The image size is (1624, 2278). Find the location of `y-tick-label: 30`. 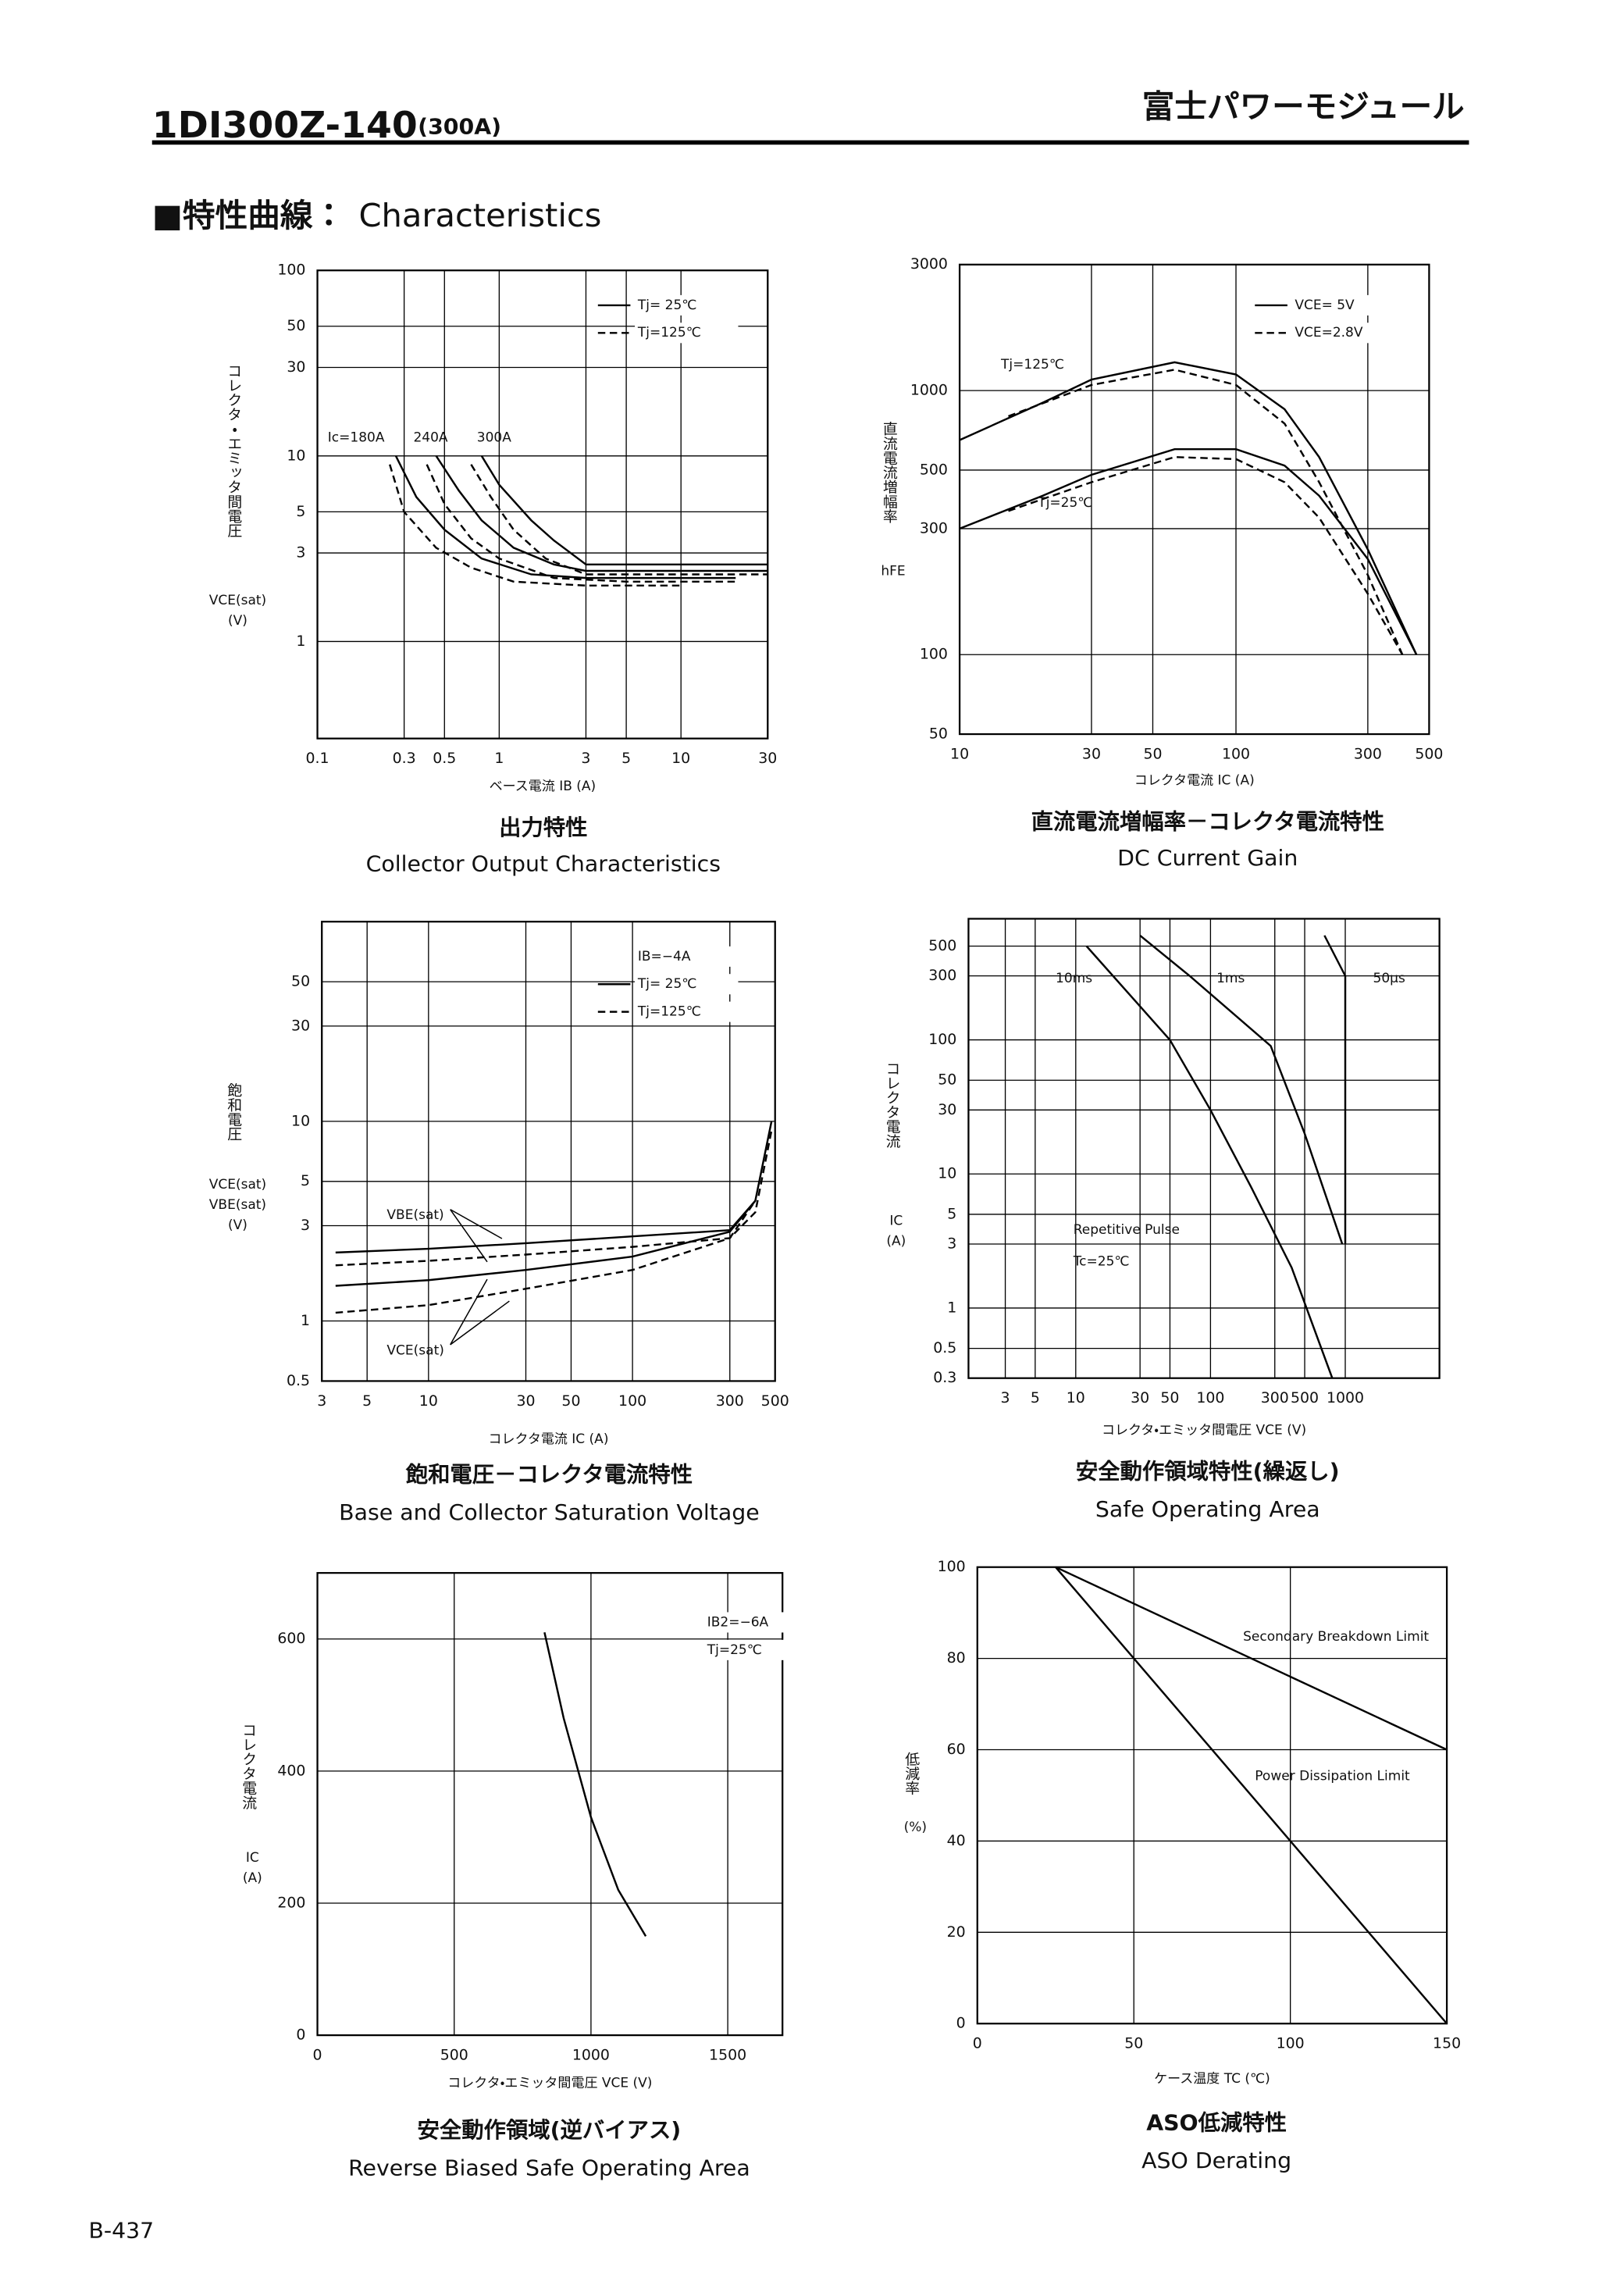

y-tick-label: 30 is located at coordinates (296, 367).